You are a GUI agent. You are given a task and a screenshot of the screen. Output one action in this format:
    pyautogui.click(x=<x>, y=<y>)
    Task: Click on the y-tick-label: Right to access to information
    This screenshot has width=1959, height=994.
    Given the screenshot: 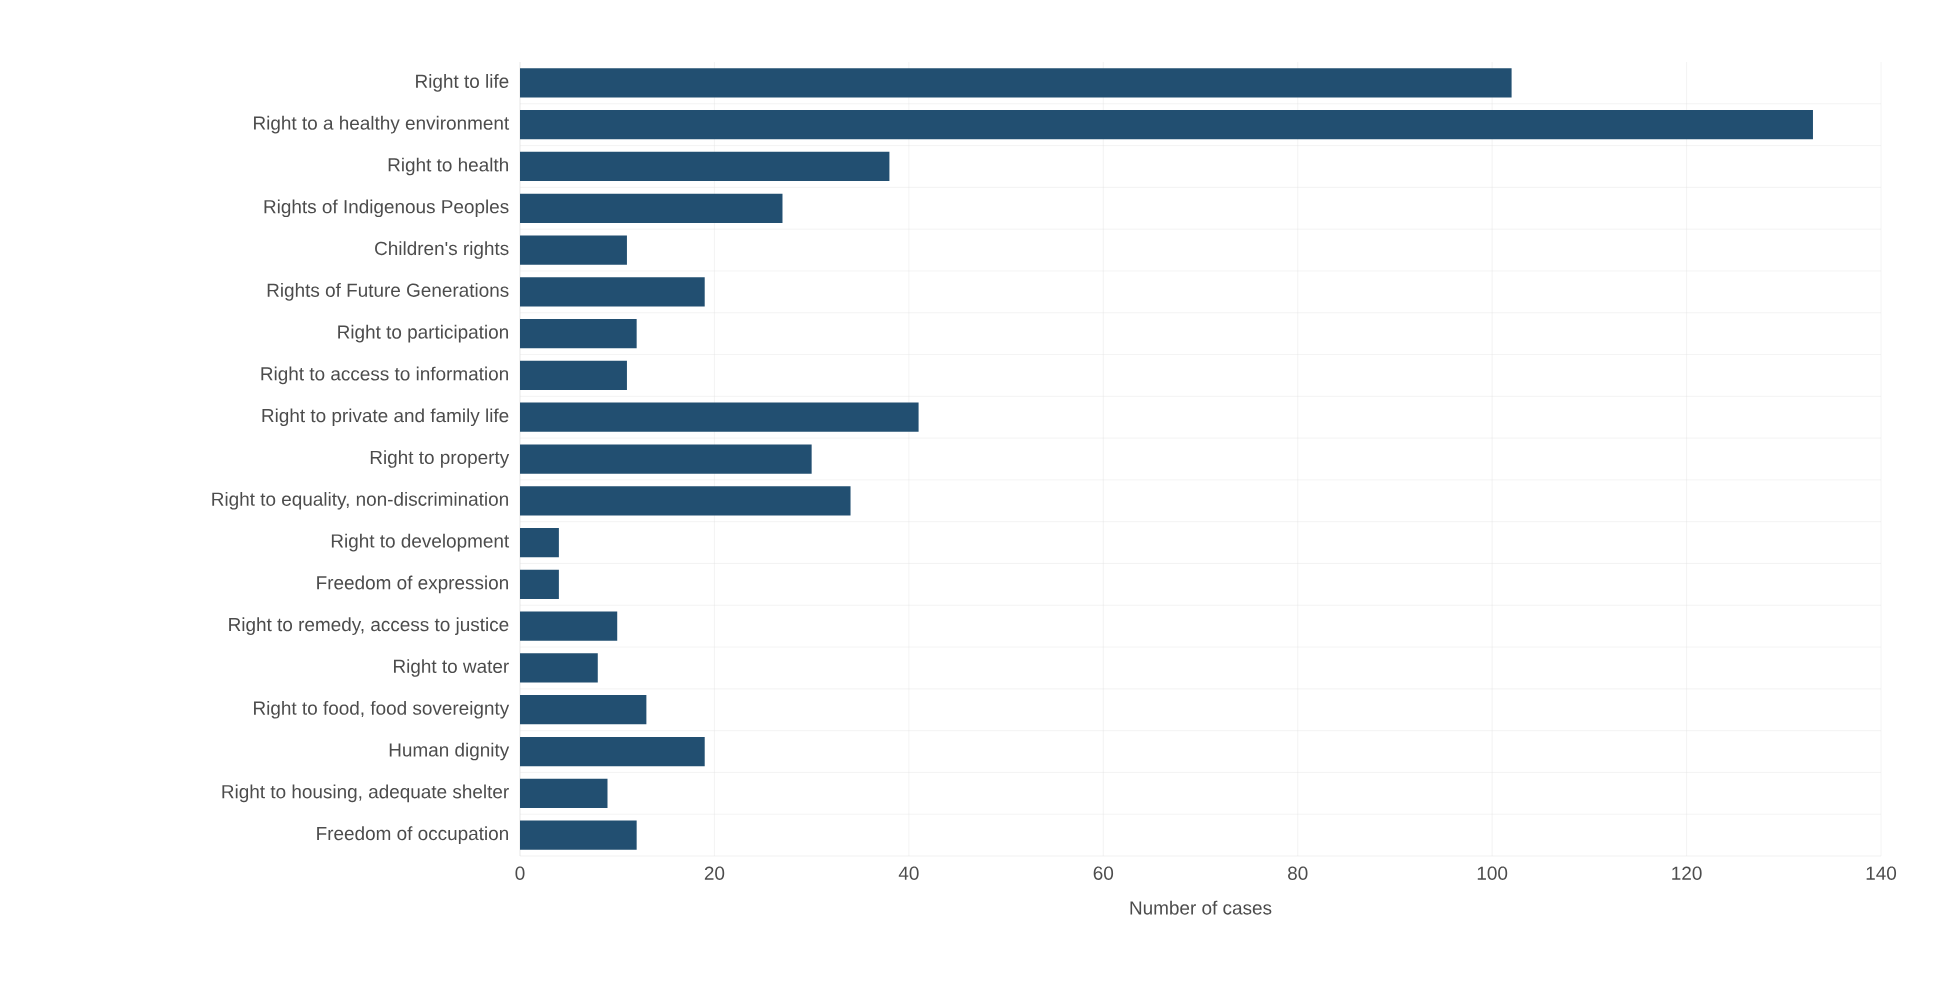 What is the action you would take?
    pyautogui.click(x=384, y=375)
    